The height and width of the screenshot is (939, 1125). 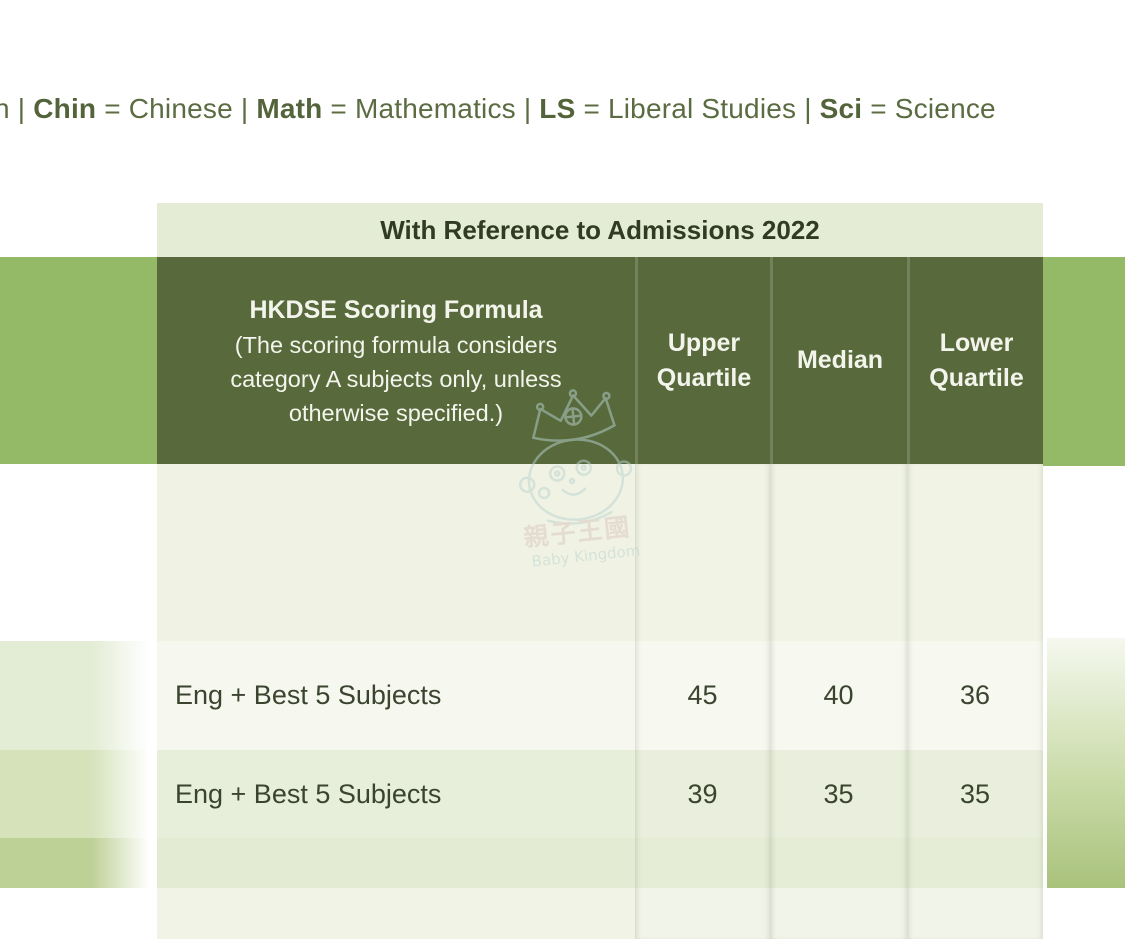 I want to click on legend-abbrev-chin: Chin, so click(x=65, y=108).